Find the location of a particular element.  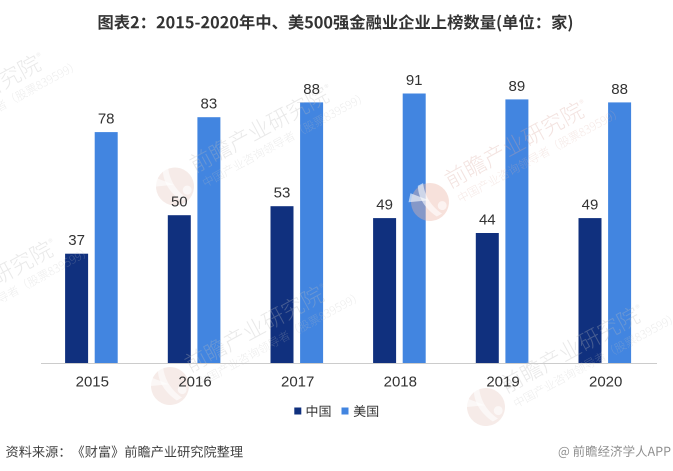

svg-text: 2018 is located at coordinates (400, 382).